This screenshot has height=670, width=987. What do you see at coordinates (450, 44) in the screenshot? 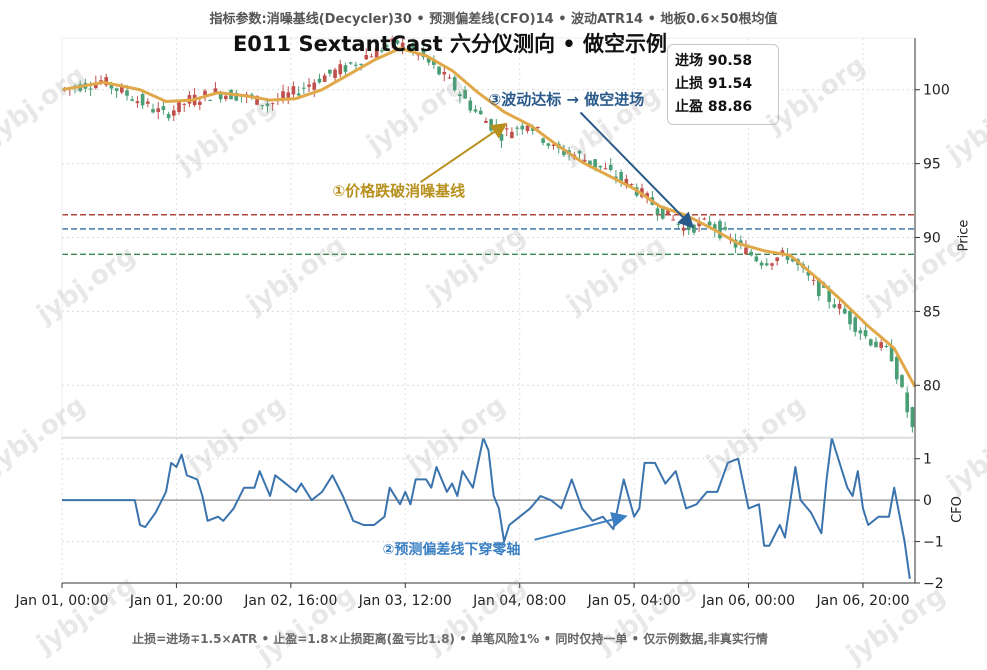
I see `chart-title: E011 SextantCast 六分仪测向 • 做空示例` at bounding box center [450, 44].